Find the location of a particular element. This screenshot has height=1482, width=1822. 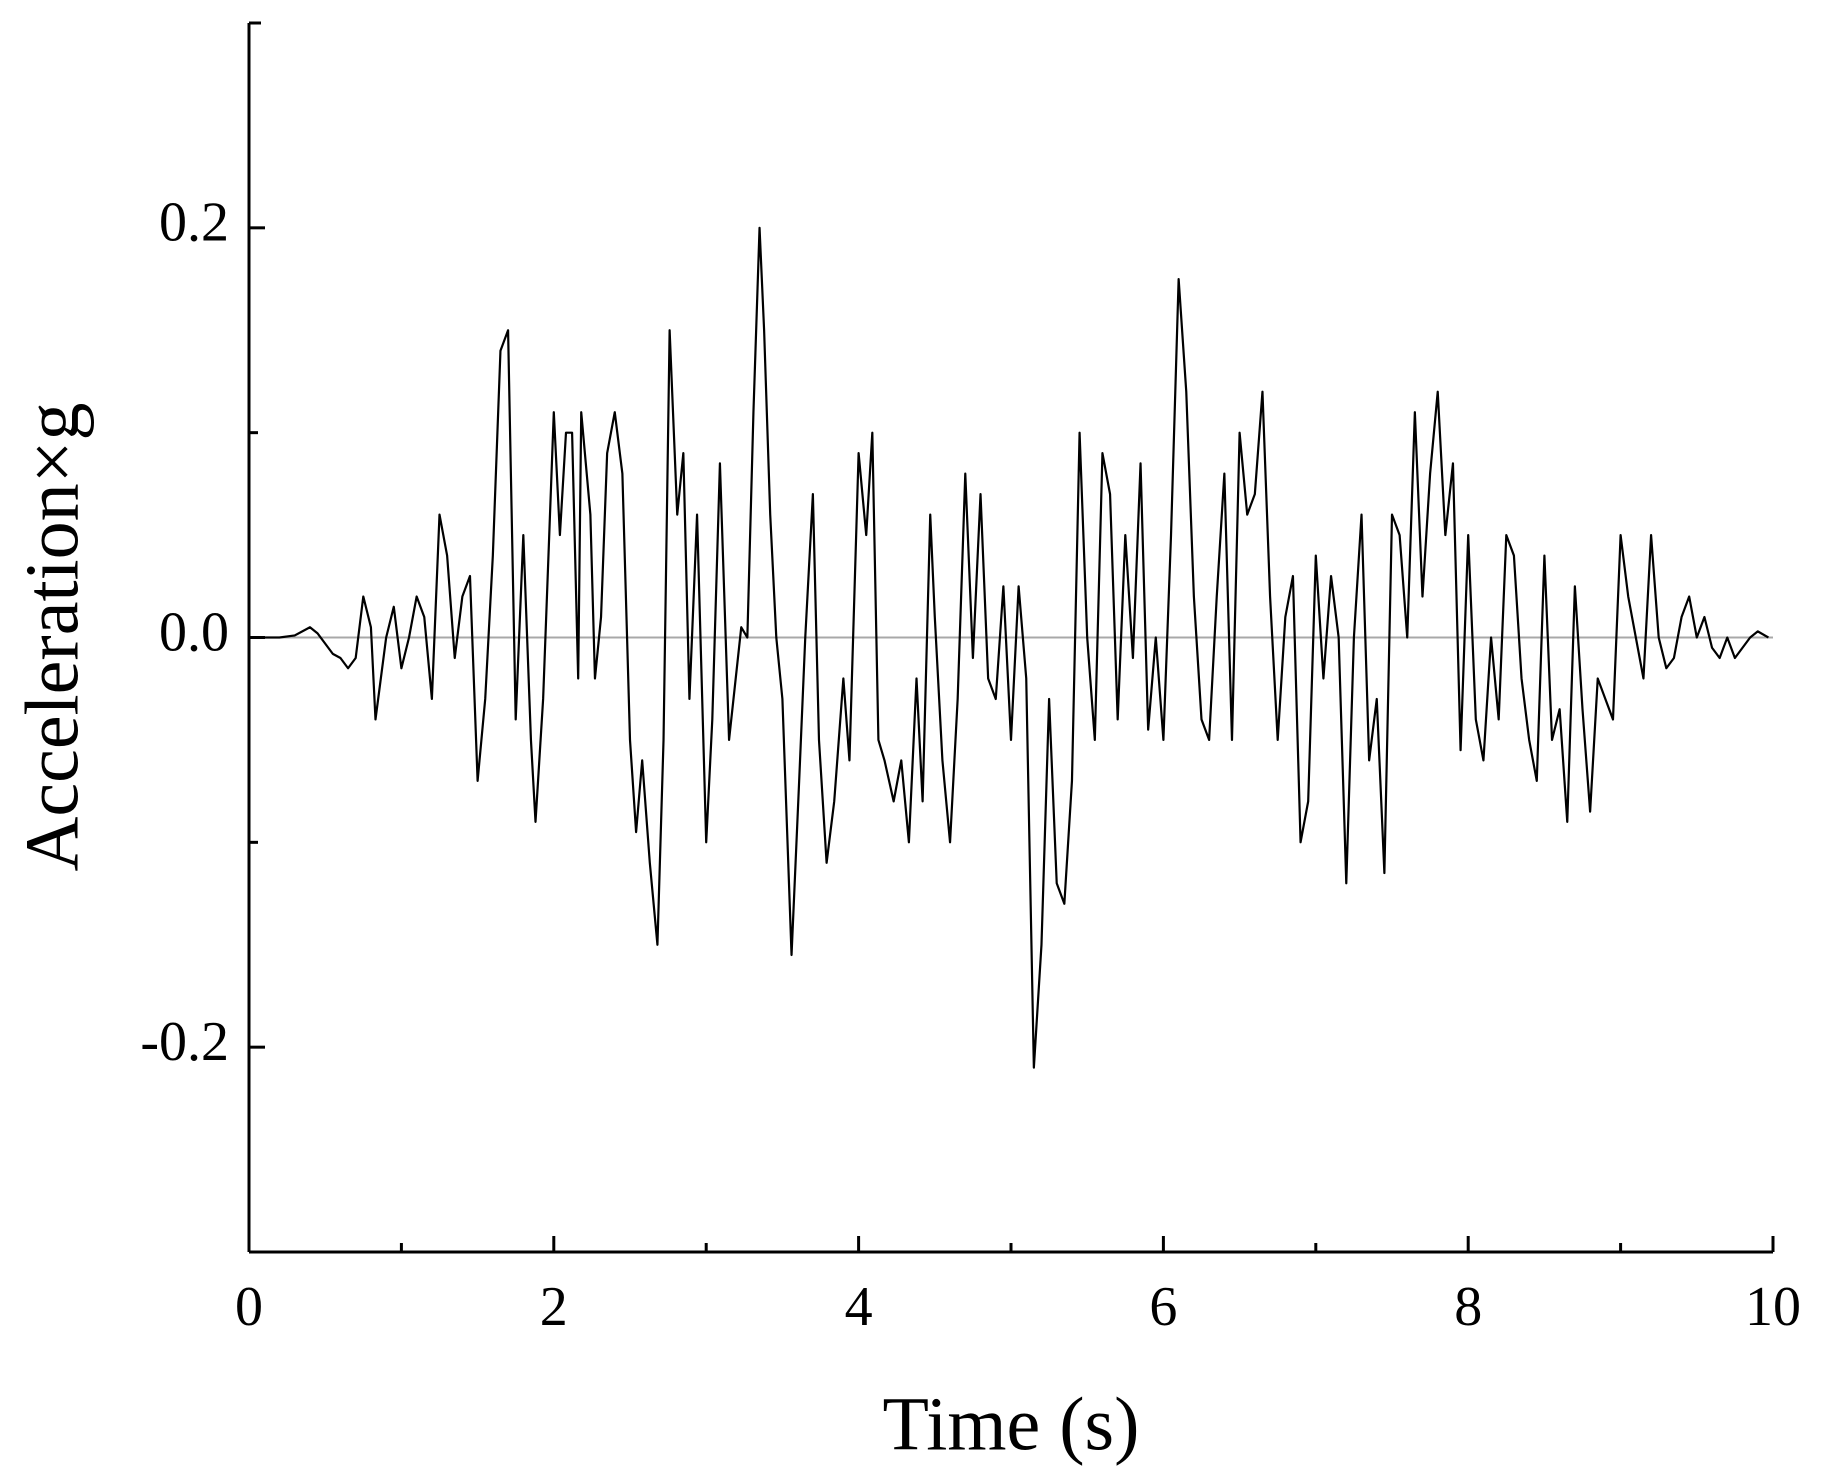

x-tick-label: 4 is located at coordinates (859, 1307).